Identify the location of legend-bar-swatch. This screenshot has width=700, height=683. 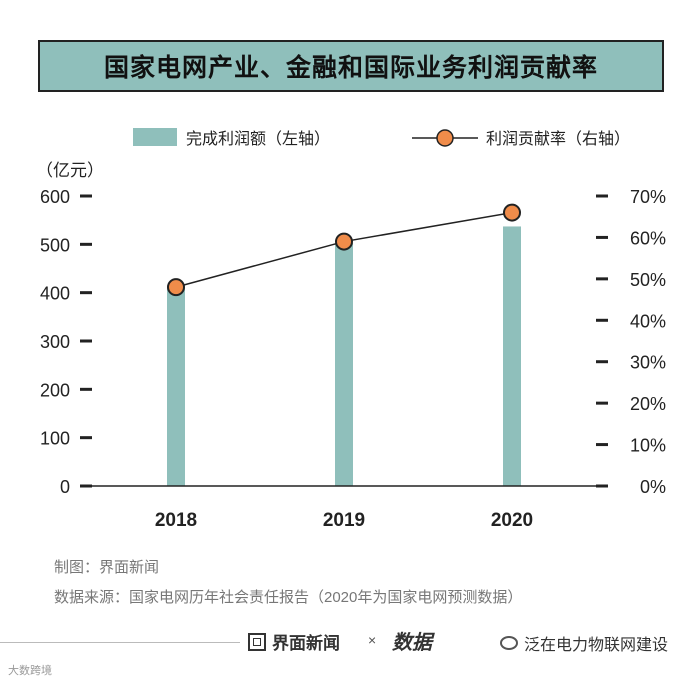
(155, 137).